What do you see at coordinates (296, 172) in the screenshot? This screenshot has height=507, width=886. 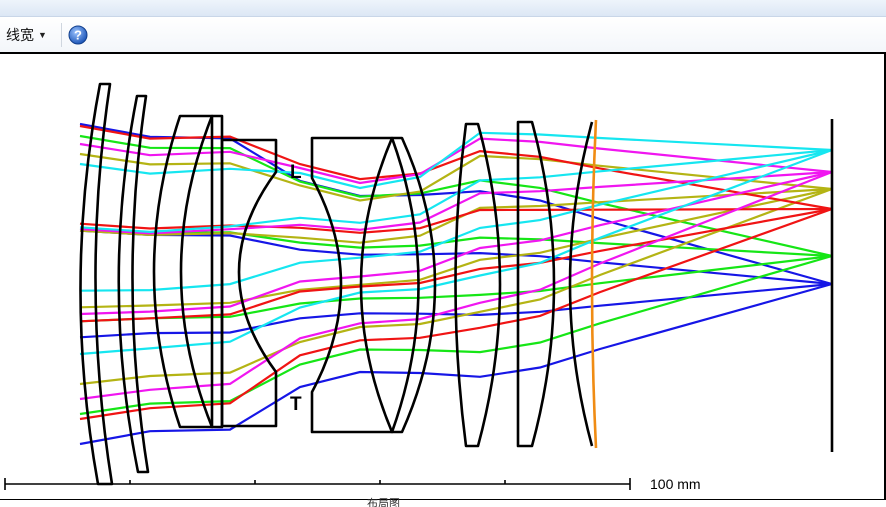 I see `stop-marker-l: L` at bounding box center [296, 172].